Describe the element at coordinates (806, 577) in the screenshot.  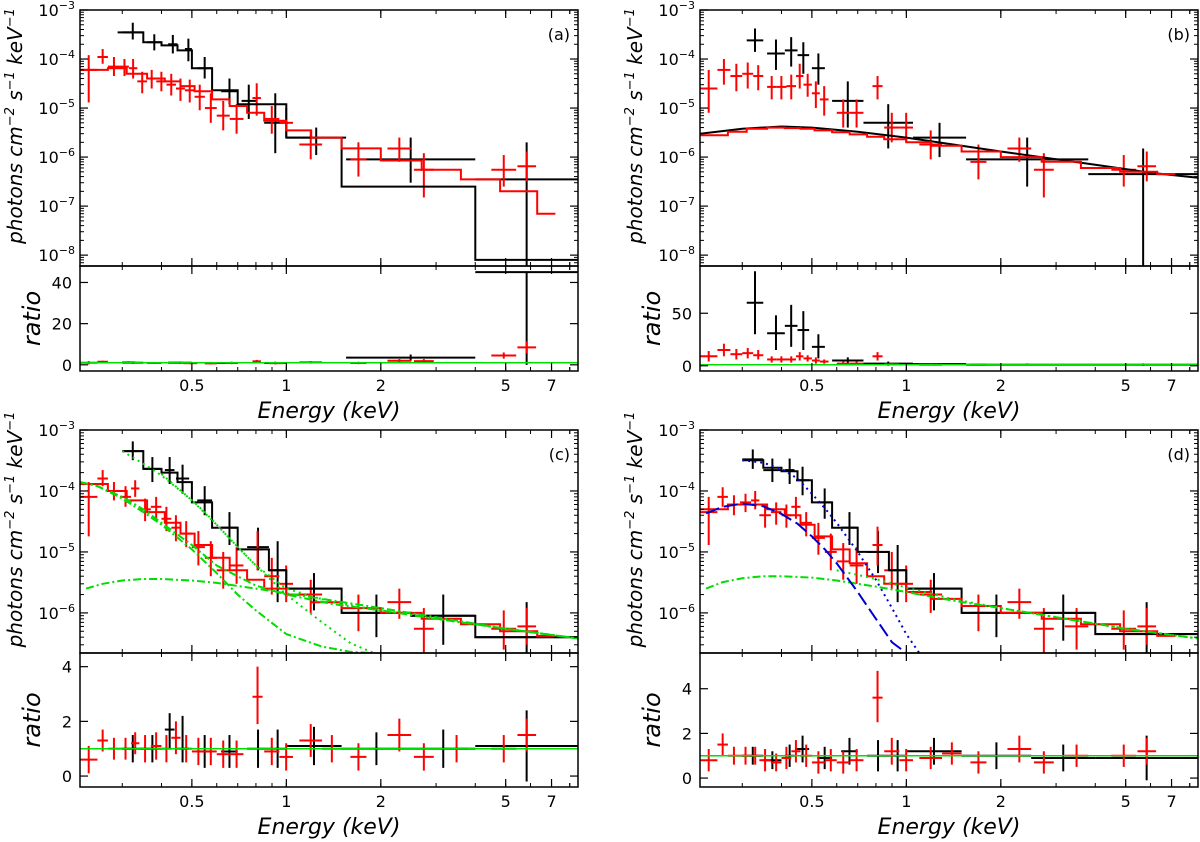
I see `blue-dashed-bb-red` at that location.